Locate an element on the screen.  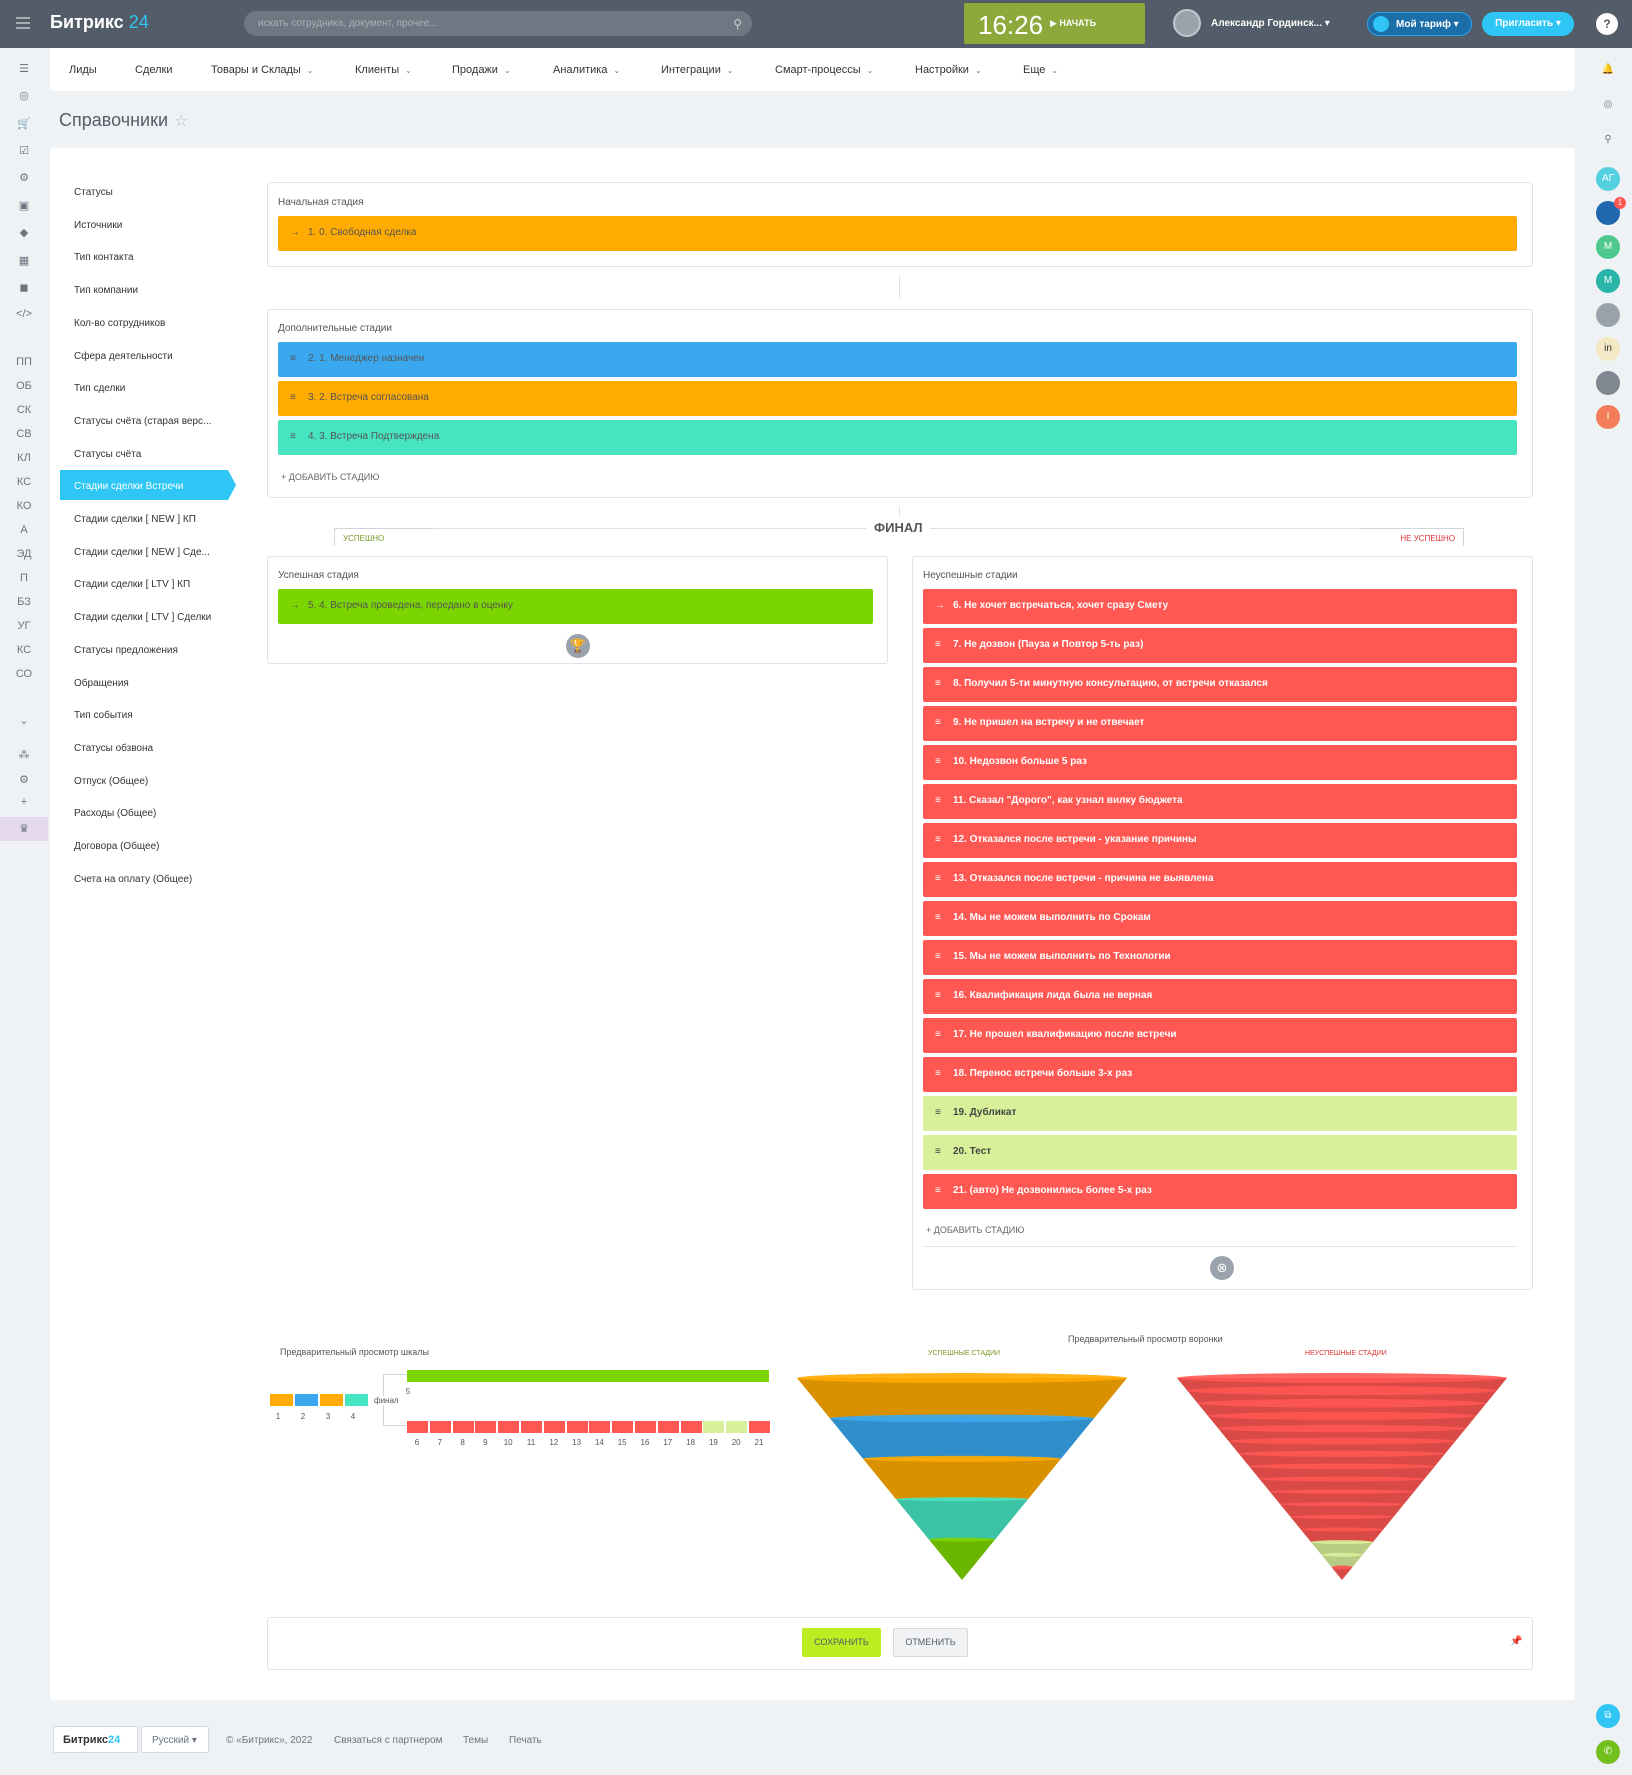
workday-clock: 16:26 ▶ НАЧАТЬ is located at coordinates (1054, 23).